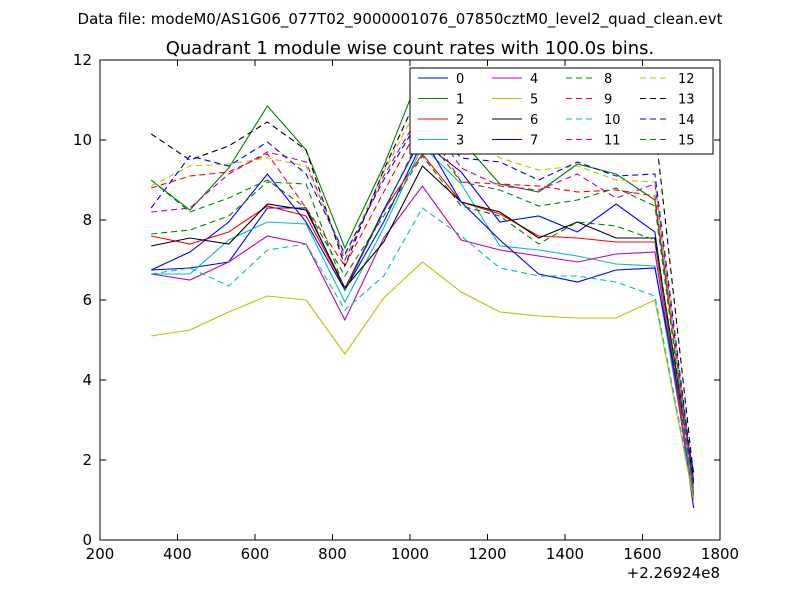  What do you see at coordinates (720, 554) in the screenshot?
I see `x-tick-label: 1800` at bounding box center [720, 554].